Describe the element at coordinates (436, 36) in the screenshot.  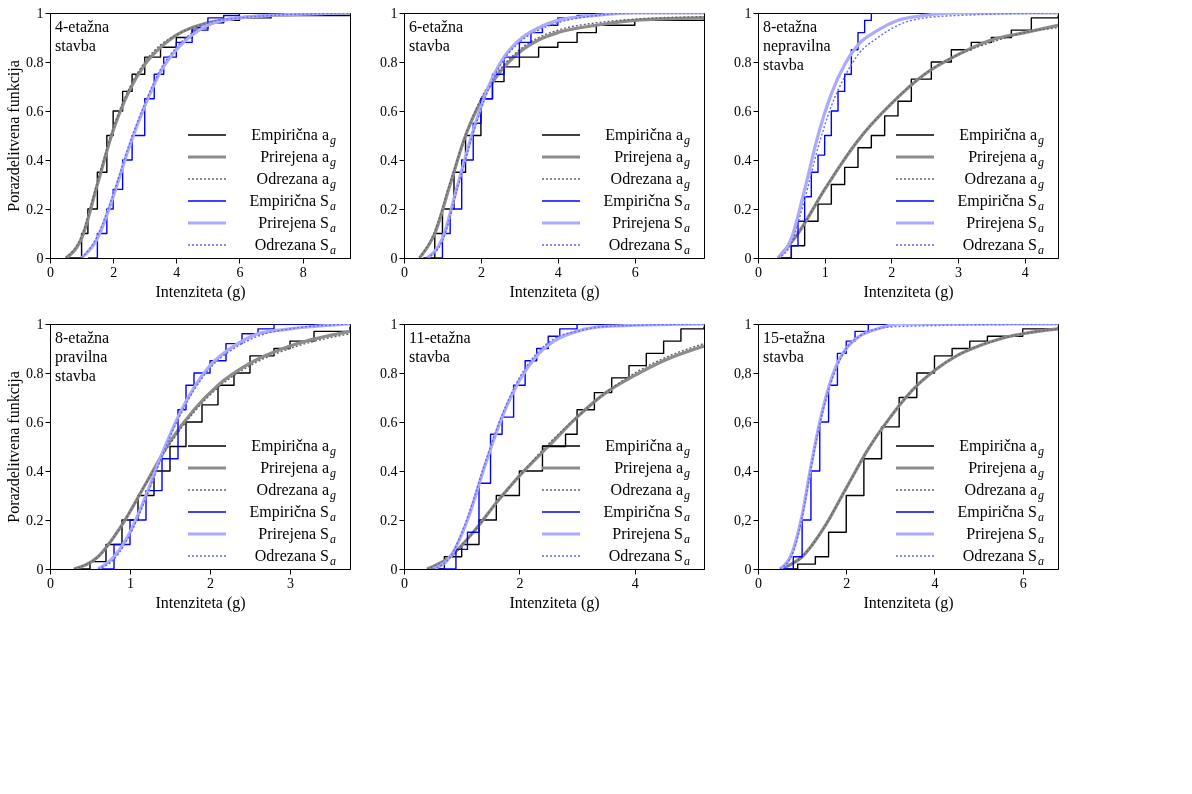
I see `annotation: 6-etažna stavba` at that location.